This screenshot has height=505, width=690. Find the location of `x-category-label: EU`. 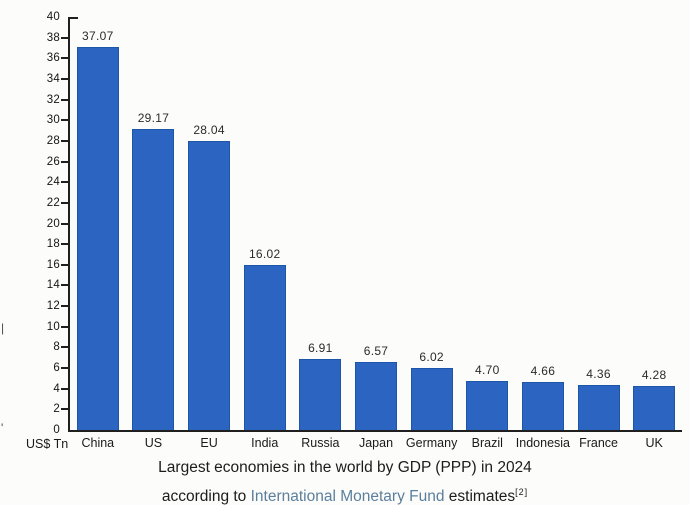

x-category-label: EU is located at coordinates (209, 443).